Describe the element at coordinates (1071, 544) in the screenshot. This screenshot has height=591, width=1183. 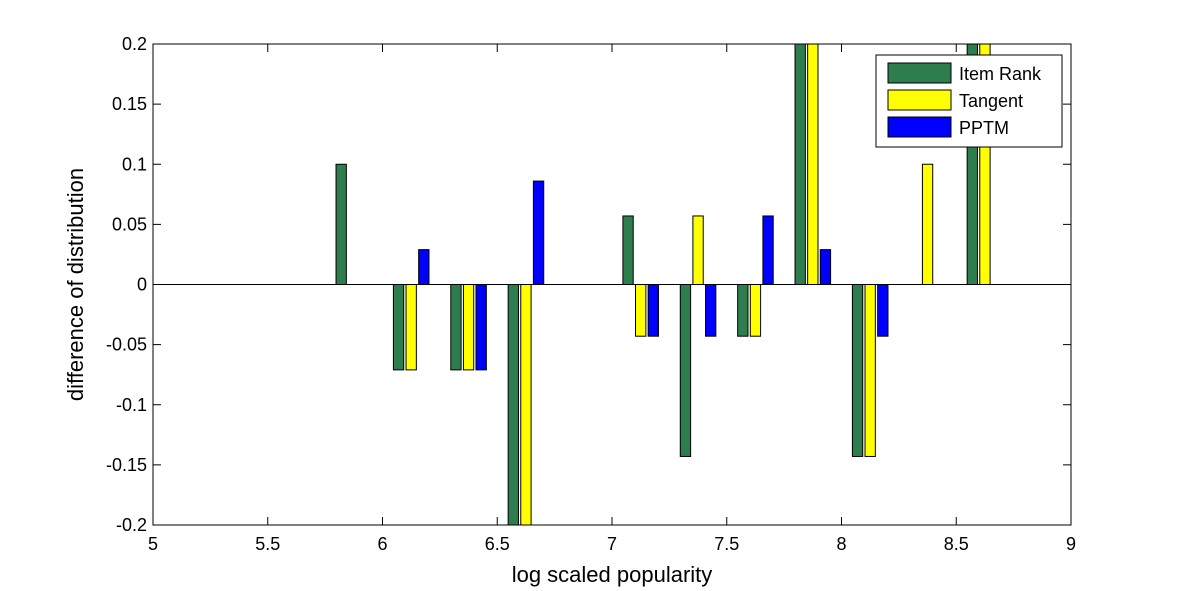
I see `x-tick-label: 9` at that location.